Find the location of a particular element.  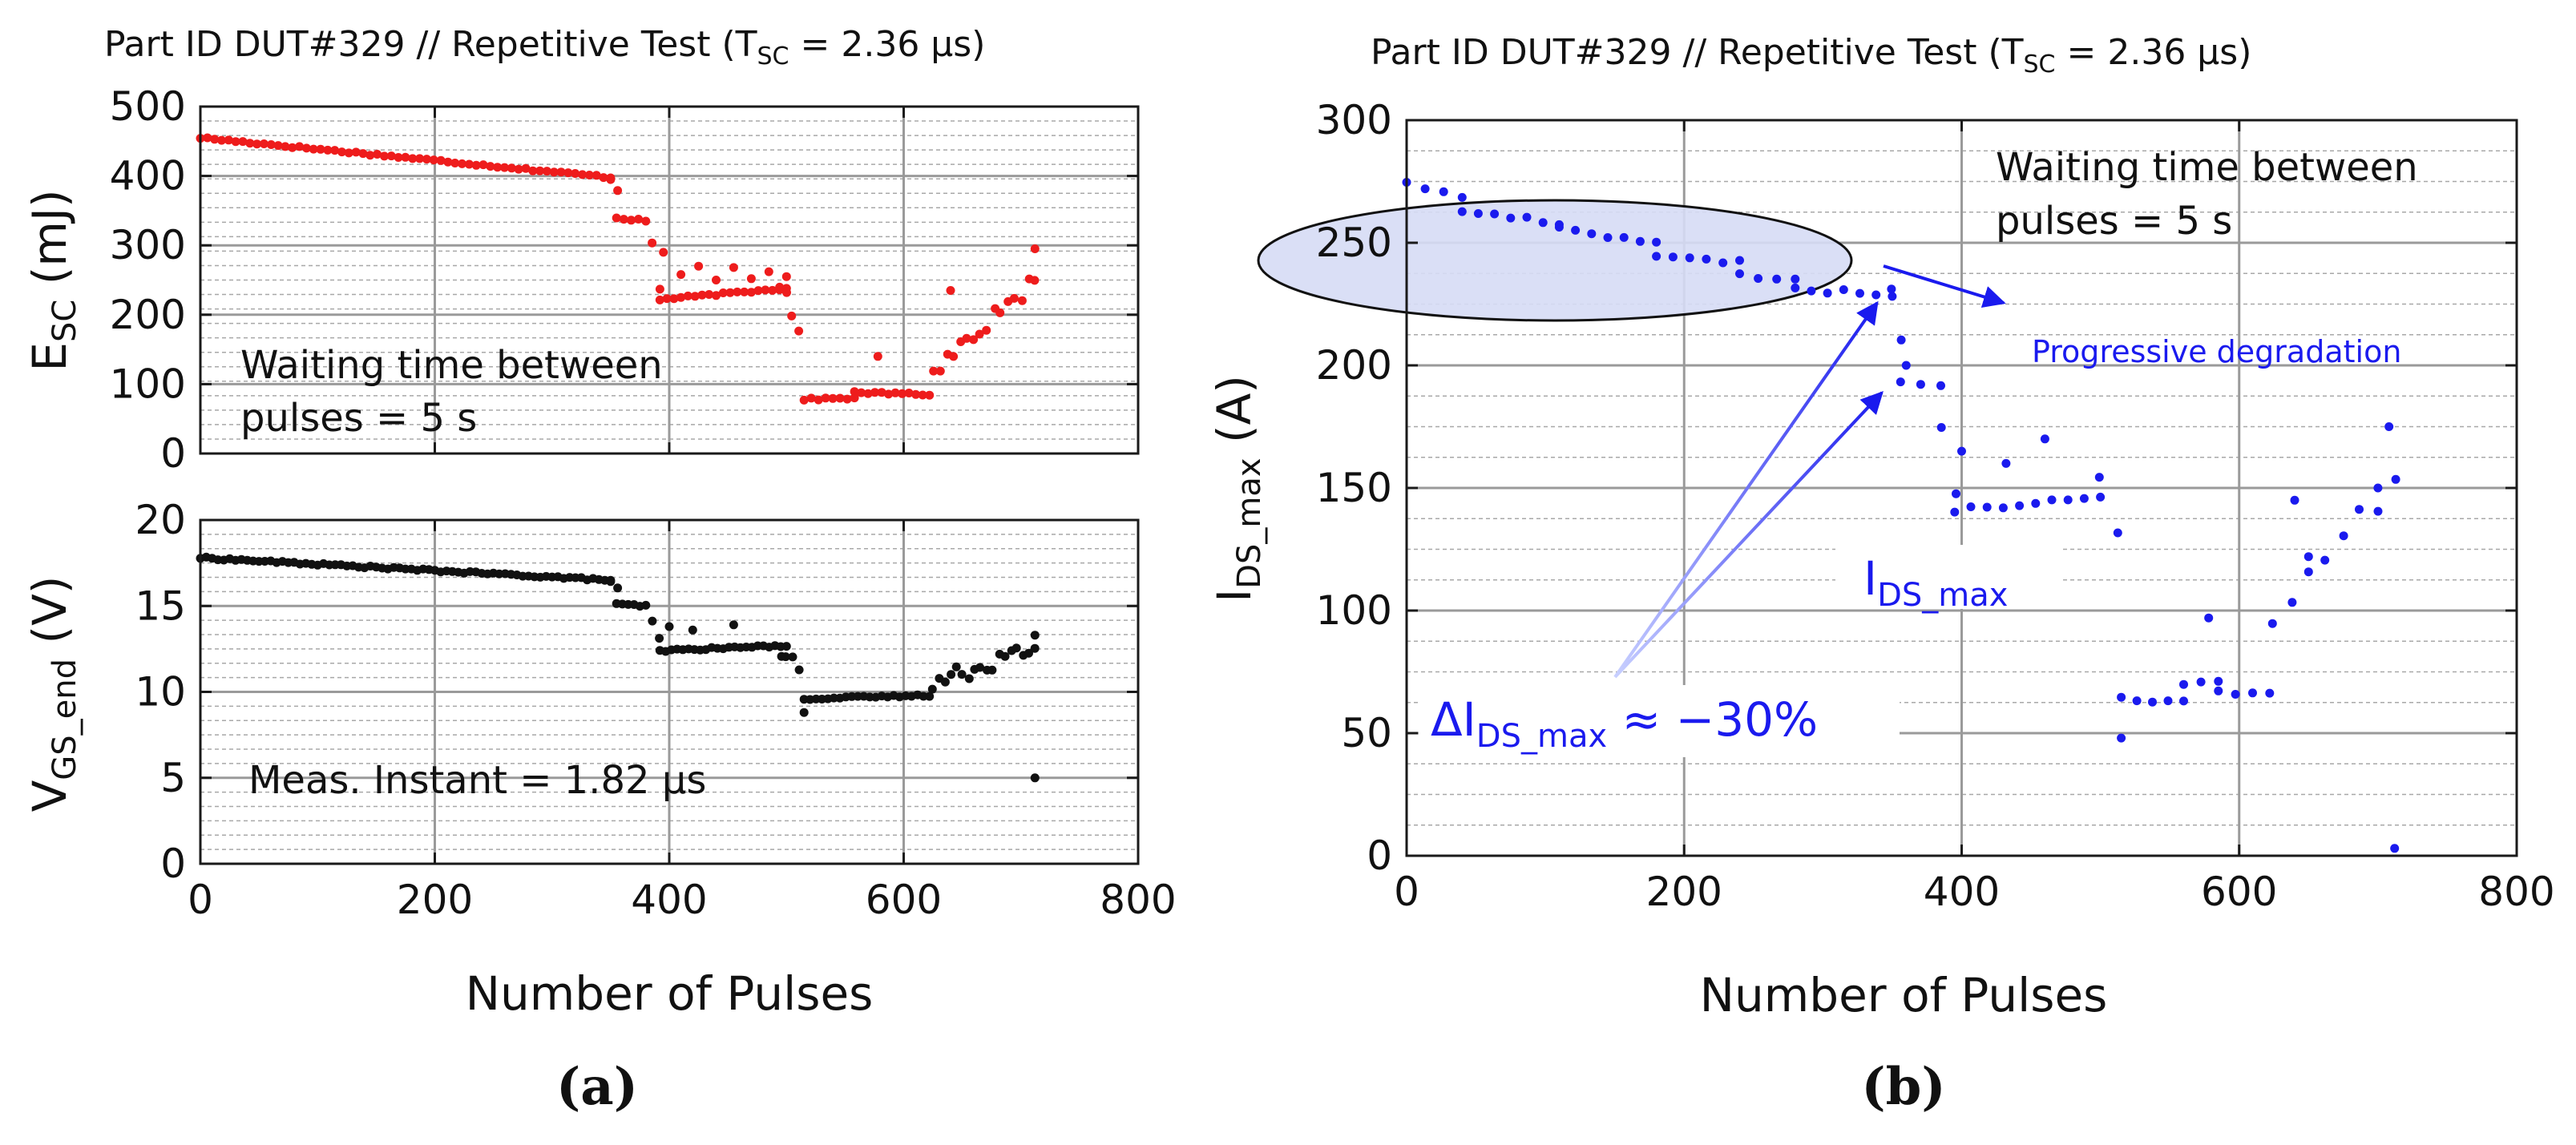

panel-a-label: (a) is located at coordinates (597, 1087).